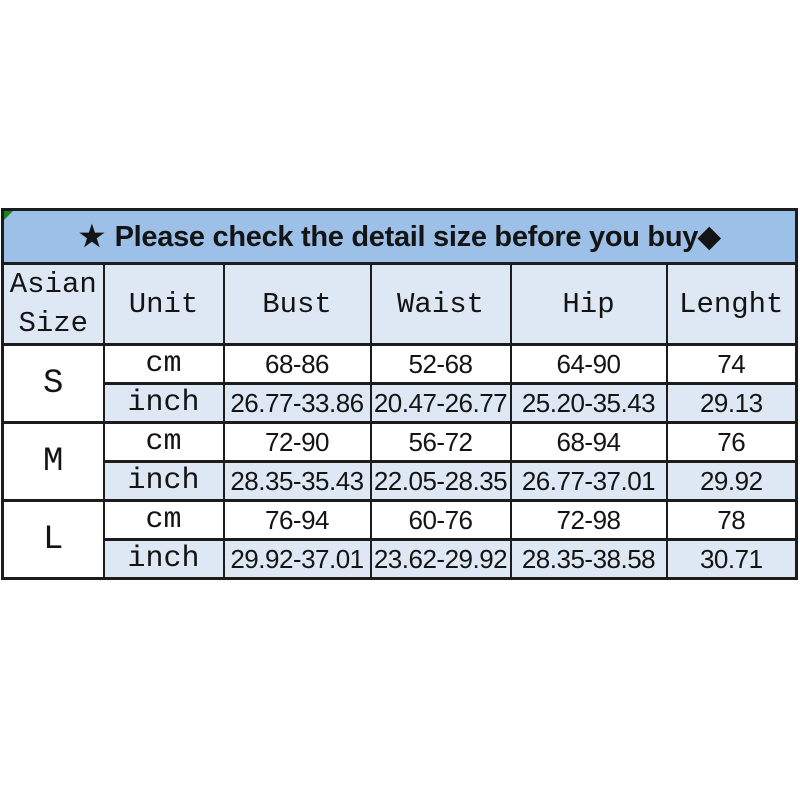 The image size is (800, 800). What do you see at coordinates (588, 304) in the screenshot?
I see `header-hip: Hip` at bounding box center [588, 304].